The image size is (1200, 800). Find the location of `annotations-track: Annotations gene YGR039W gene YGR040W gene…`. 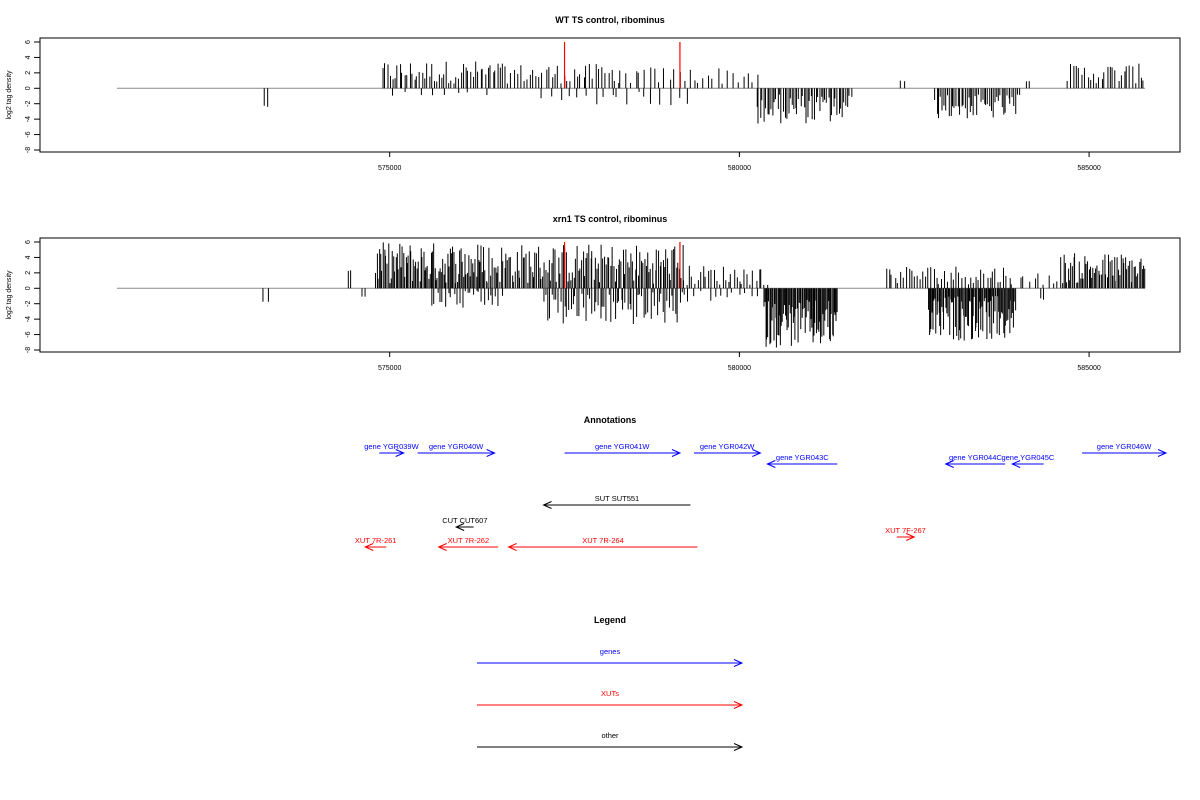

annotations-track: Annotations gene YGR039W gene YGR040W gene… is located at coordinates (761, 483).